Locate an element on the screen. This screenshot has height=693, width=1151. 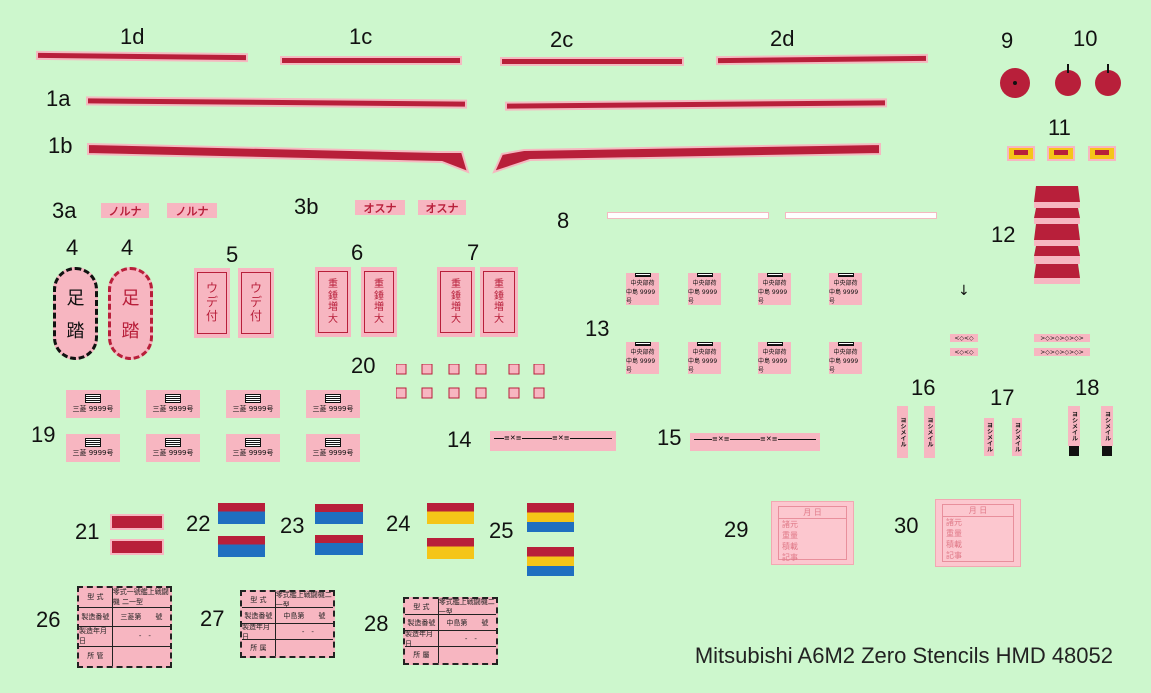
panel-13-2: 中央部荷 中島 9999号 is located at coordinates (704, 289).